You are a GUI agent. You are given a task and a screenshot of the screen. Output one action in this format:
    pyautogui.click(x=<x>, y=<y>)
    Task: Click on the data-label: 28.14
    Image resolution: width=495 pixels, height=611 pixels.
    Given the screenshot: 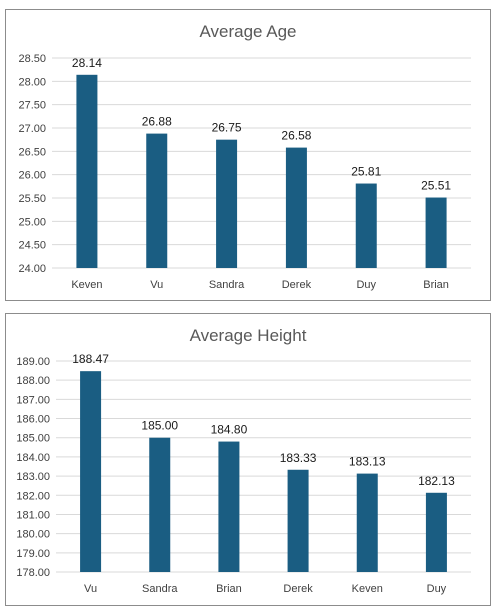 What is the action you would take?
    pyautogui.click(x=87, y=63)
    